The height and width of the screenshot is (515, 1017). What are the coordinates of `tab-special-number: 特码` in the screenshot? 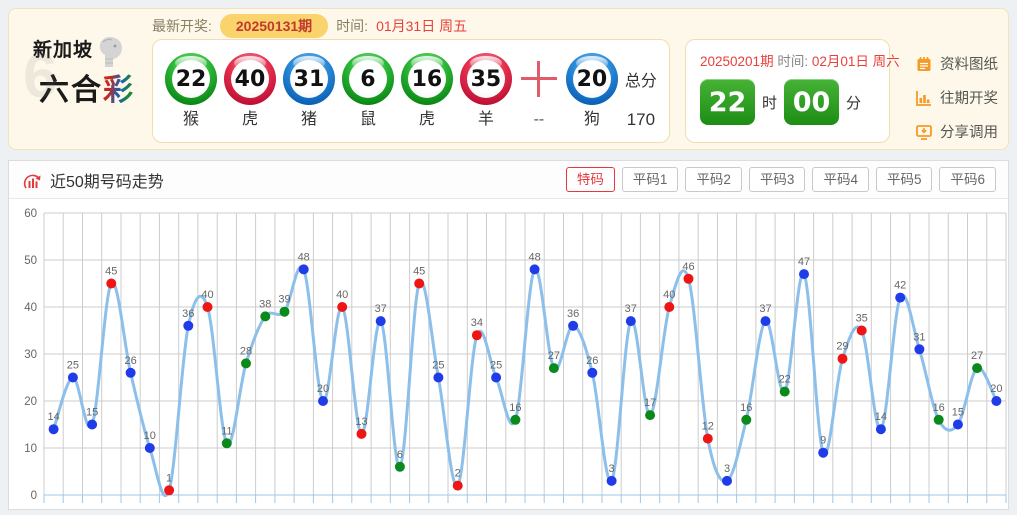 It's located at (590, 179).